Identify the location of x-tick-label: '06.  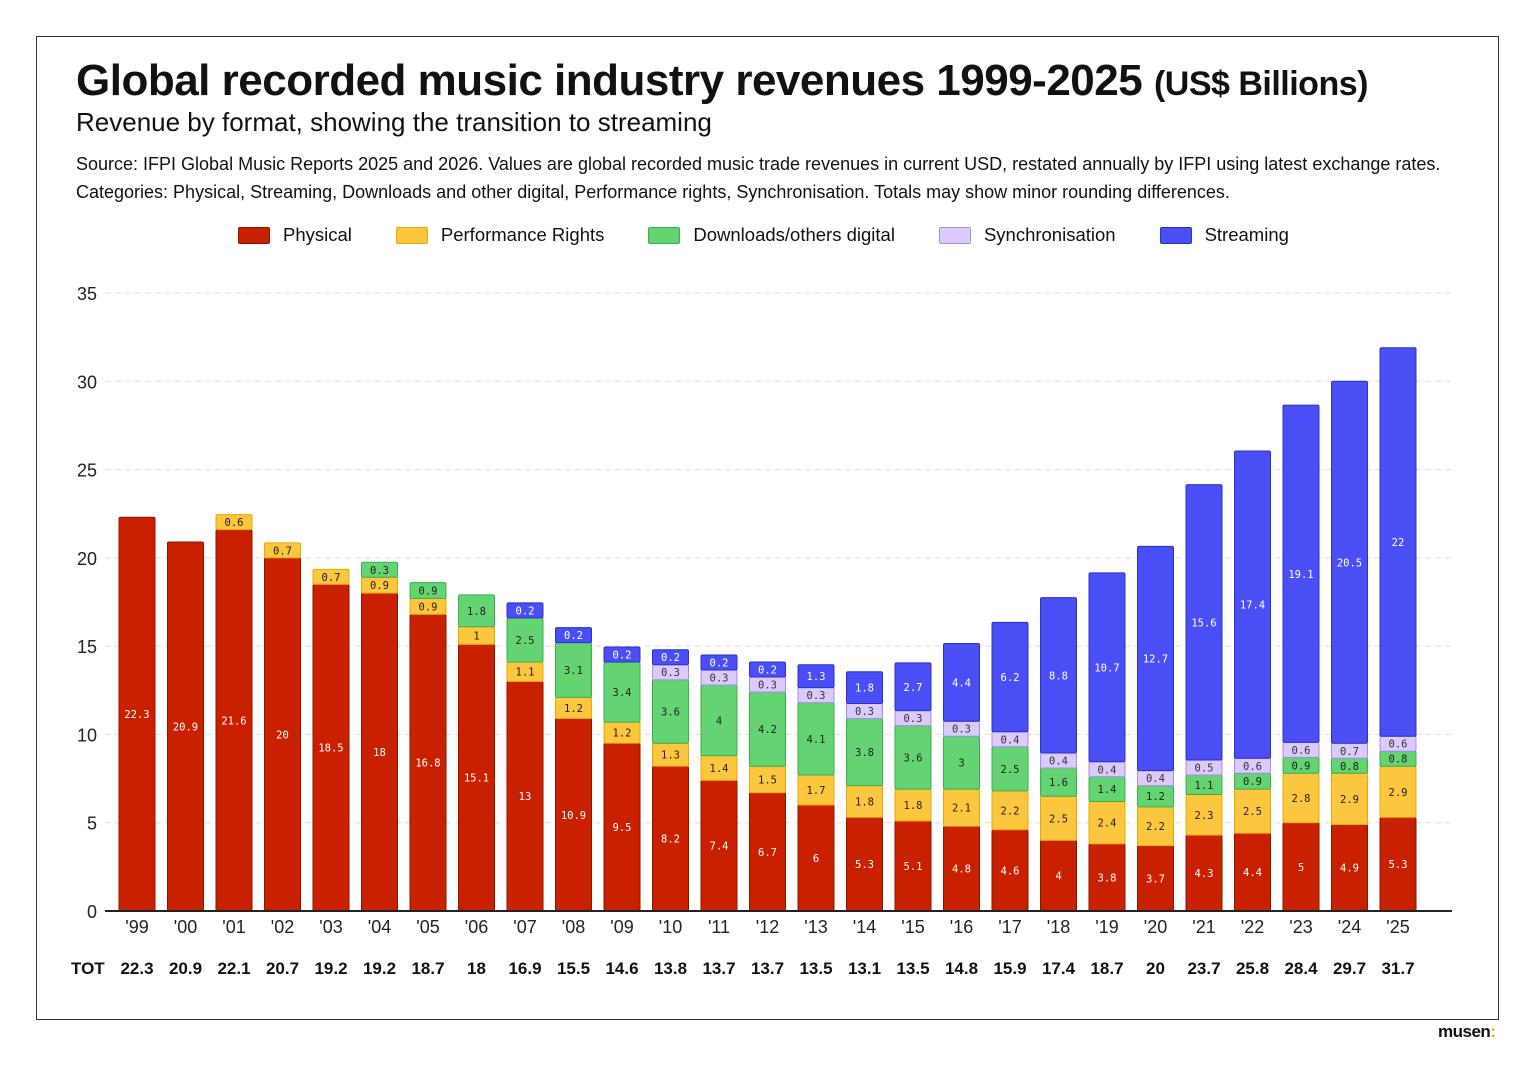
(476, 927).